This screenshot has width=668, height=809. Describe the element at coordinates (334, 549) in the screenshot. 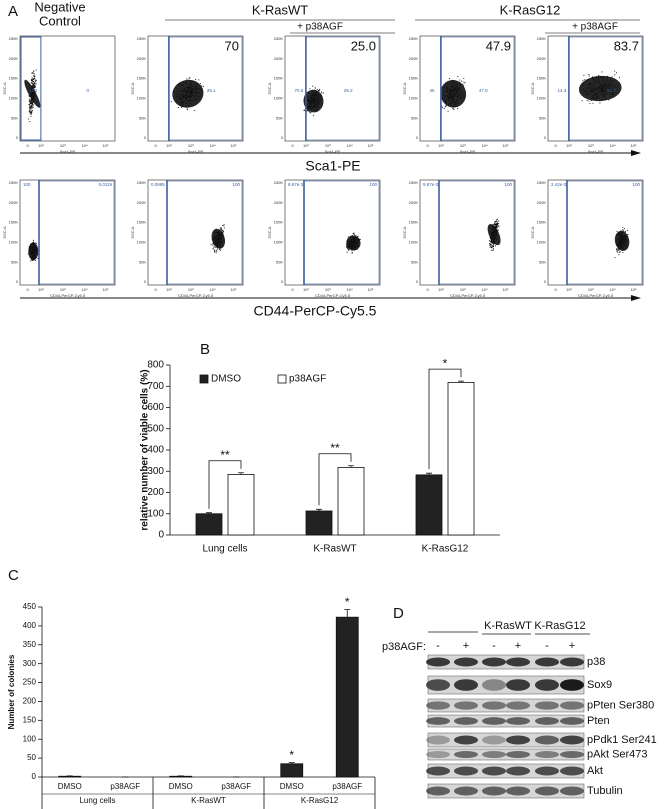

I see `x-tick-label: K-RasWT` at that location.